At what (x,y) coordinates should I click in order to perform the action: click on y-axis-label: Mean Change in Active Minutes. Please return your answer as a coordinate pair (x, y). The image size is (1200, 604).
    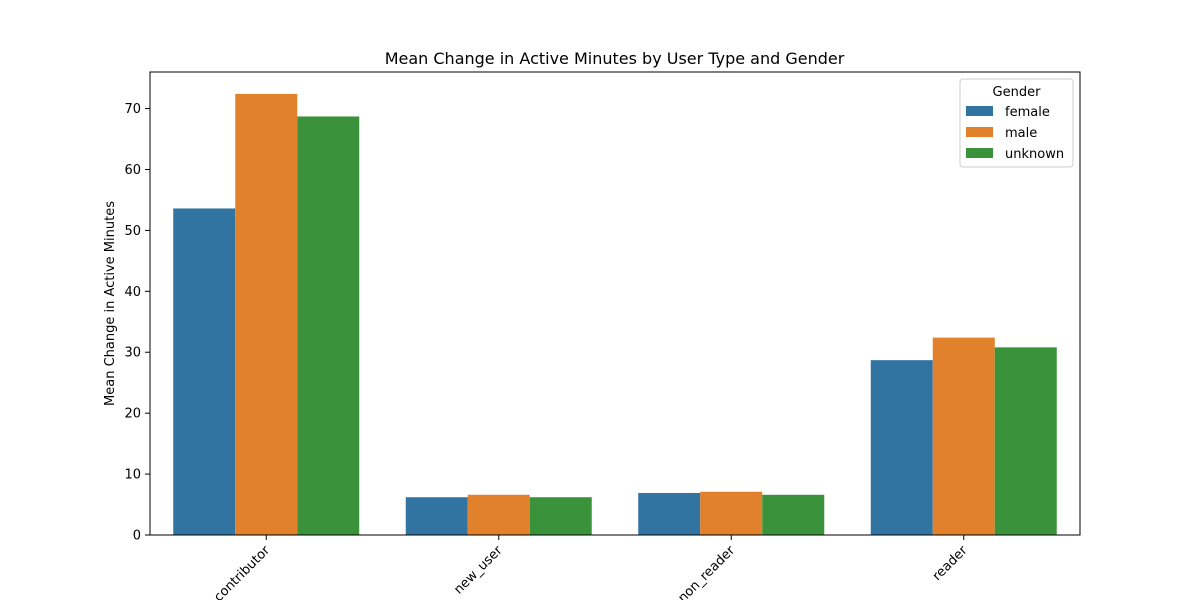
    Looking at the image, I should click on (110, 303).